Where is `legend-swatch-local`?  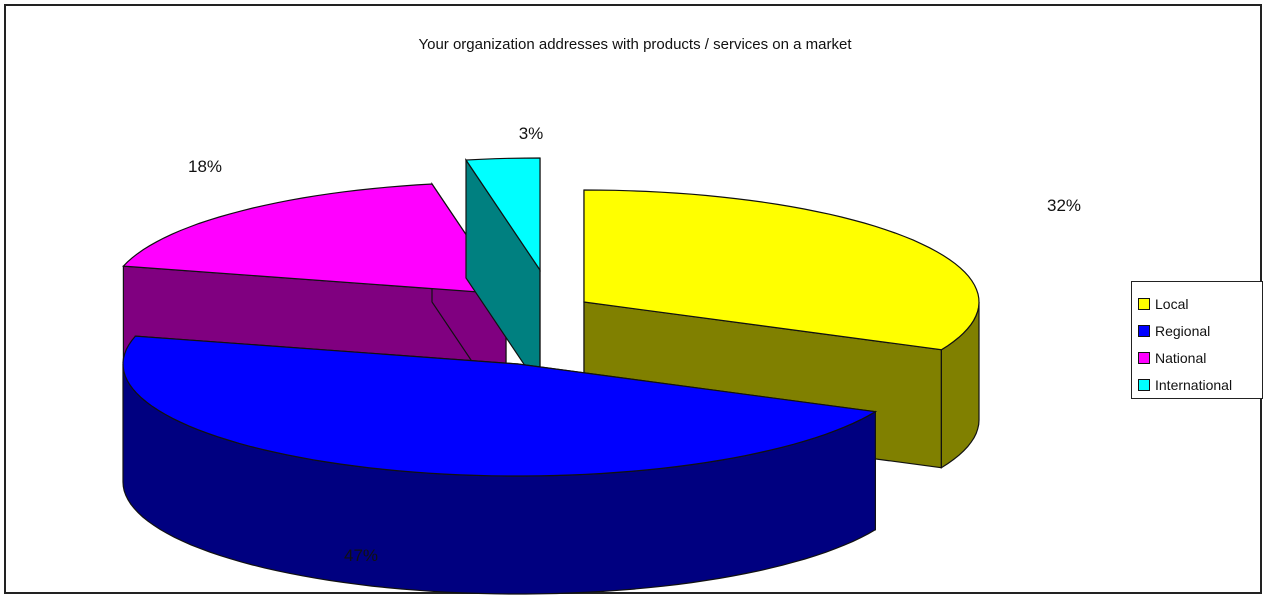 legend-swatch-local is located at coordinates (1144, 303).